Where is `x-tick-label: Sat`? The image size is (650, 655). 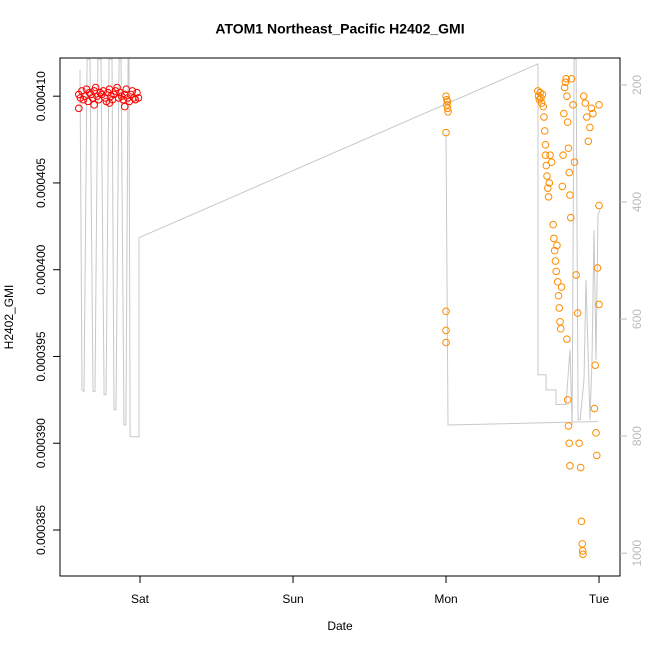
x-tick-label: Sat is located at coordinates (140, 599).